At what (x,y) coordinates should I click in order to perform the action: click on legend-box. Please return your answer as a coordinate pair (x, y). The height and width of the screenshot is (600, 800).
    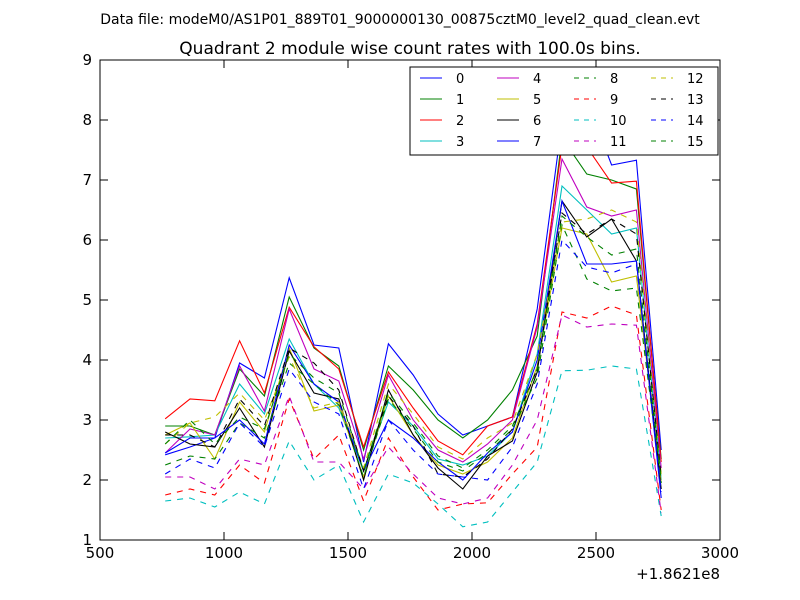
    Looking at the image, I should click on (564, 111).